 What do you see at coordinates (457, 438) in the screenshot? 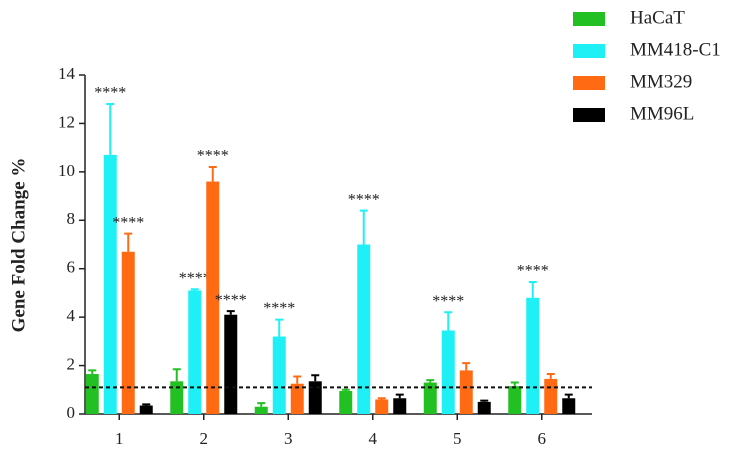
I see `x-tick-label: 5` at bounding box center [457, 438].